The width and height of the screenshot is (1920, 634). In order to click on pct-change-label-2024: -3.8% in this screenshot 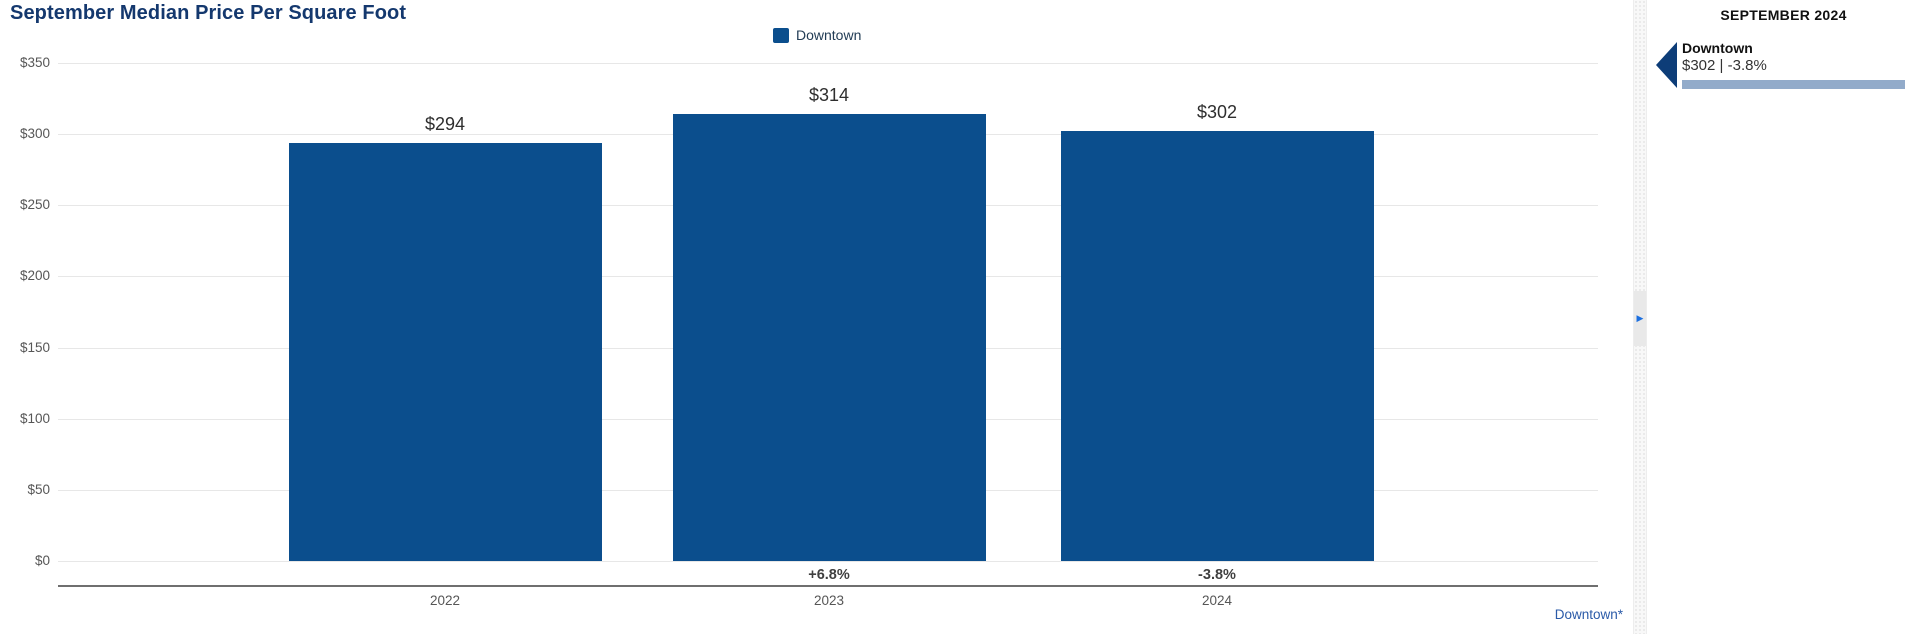, I will do `click(1217, 575)`.